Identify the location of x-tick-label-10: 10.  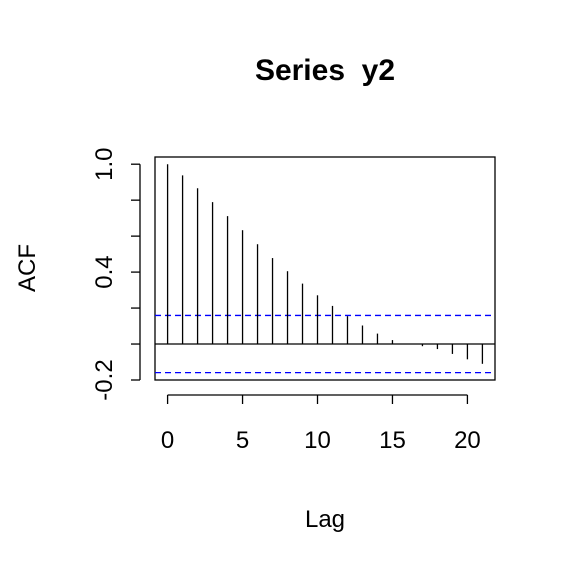
(317, 440).